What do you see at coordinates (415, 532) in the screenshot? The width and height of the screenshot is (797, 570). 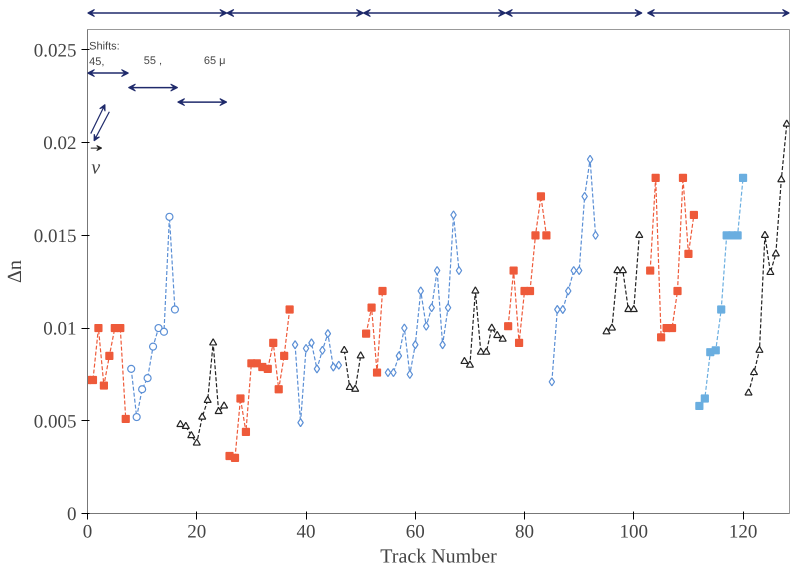 I see `x-tick-label: 60` at bounding box center [415, 532].